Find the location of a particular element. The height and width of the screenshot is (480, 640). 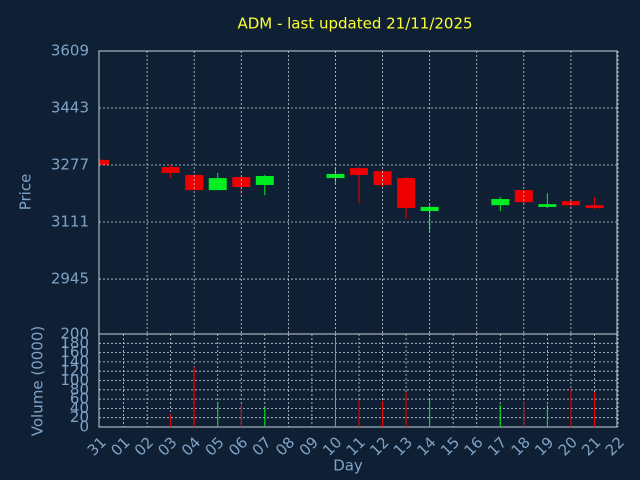

x-tick-label: 01 is located at coordinates (120, 446).